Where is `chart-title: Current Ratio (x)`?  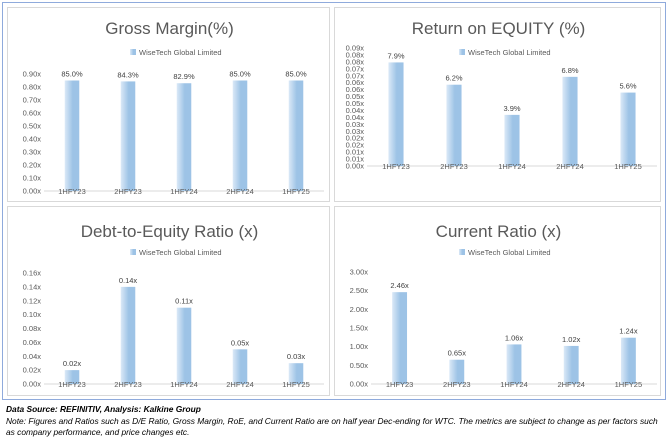
chart-title: Current Ratio (x) is located at coordinates (499, 231).